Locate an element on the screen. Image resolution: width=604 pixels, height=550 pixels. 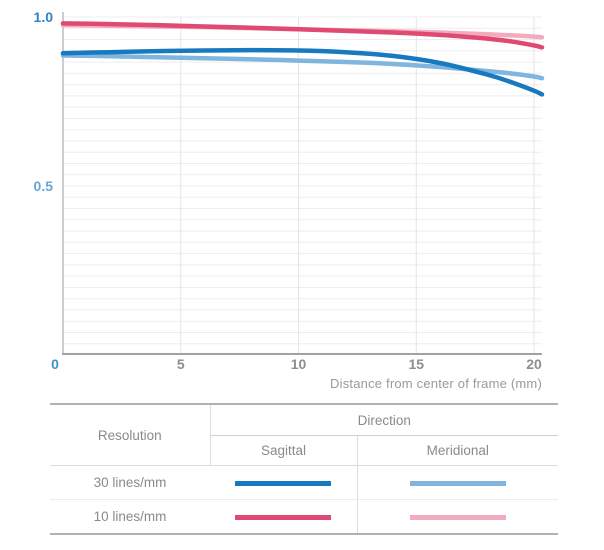
tick-label: 0.5 is located at coordinates (44, 186).